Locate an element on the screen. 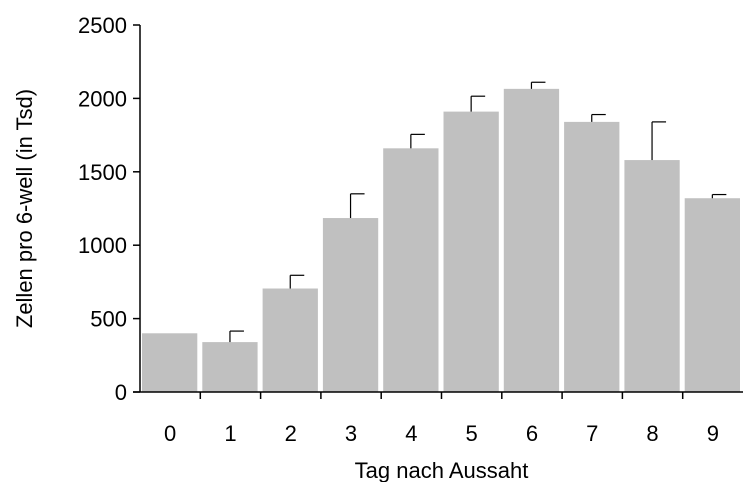 The image size is (744, 482). y-tick-label-1000: 1000 is located at coordinates (102, 245).